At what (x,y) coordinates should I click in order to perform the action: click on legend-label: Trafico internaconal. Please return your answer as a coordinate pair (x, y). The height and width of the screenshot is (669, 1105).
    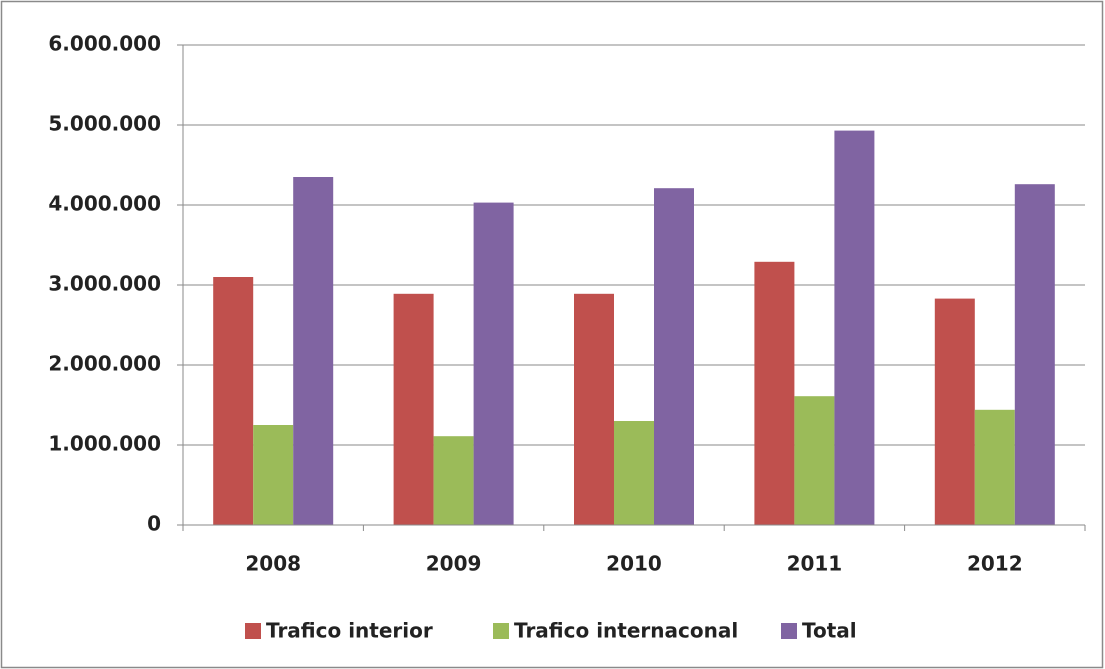
    Looking at the image, I should click on (626, 631).